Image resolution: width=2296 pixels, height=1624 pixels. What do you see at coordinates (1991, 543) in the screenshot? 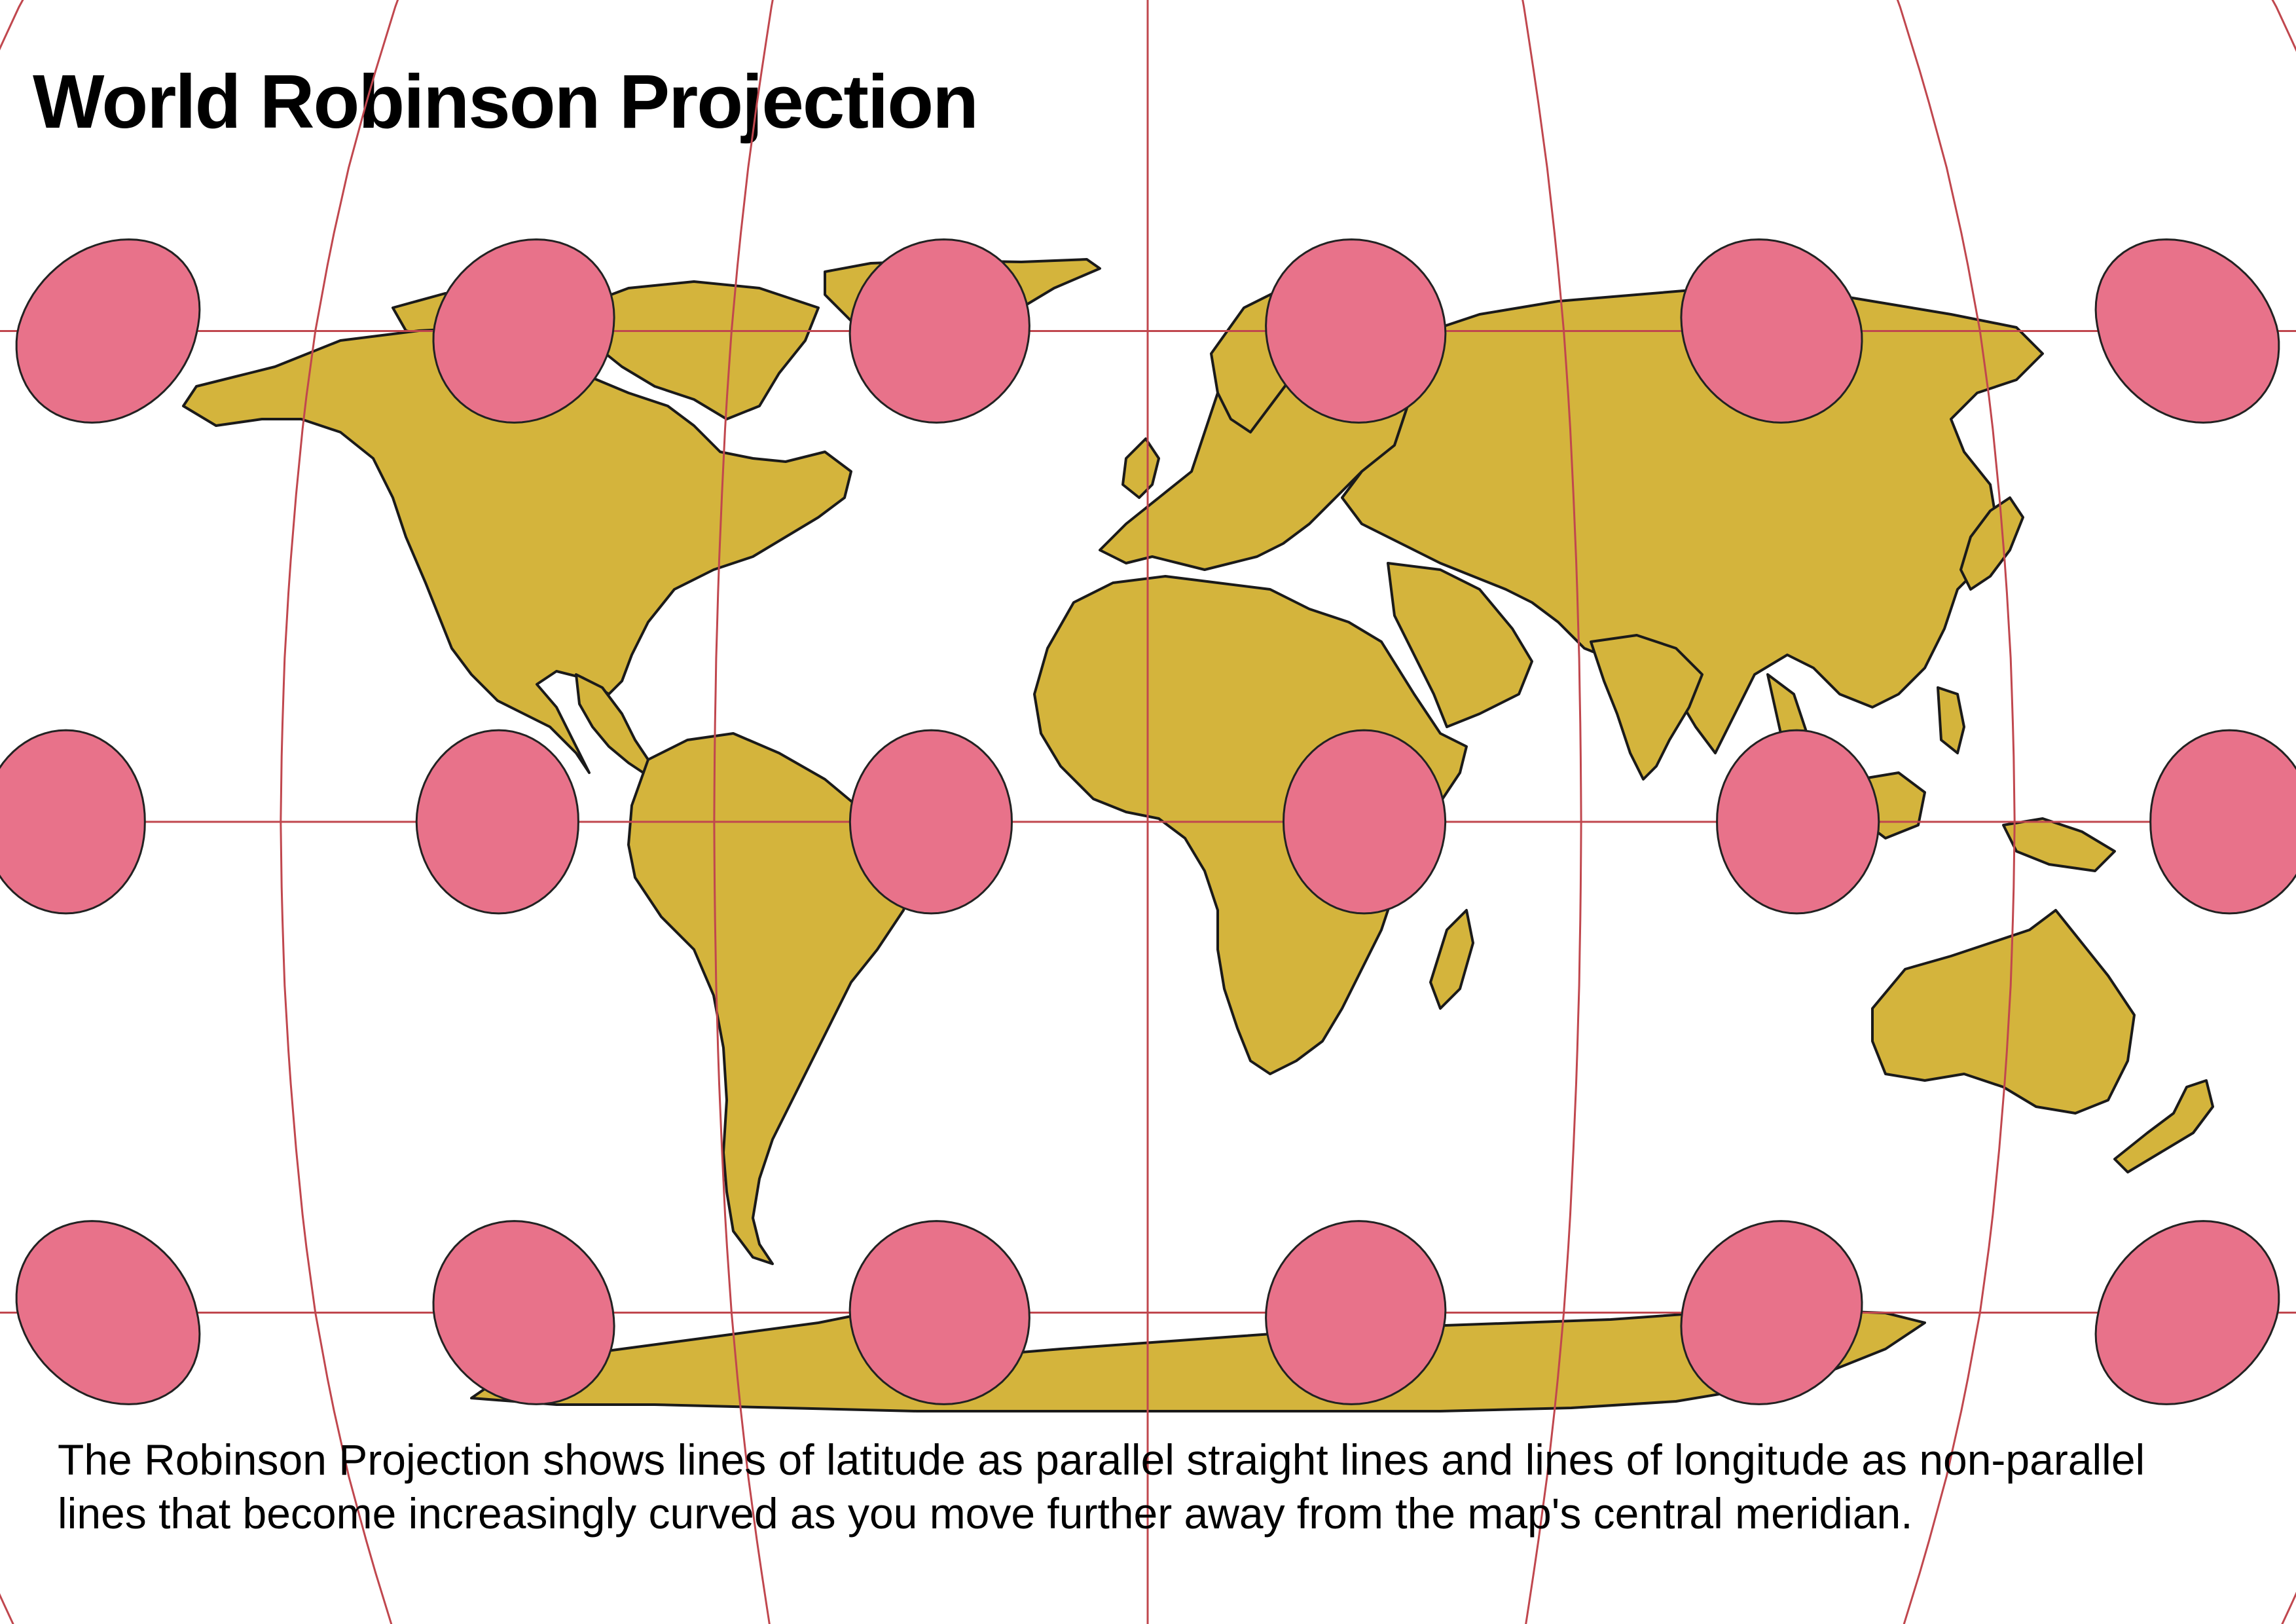
I see `japan` at bounding box center [1991, 543].